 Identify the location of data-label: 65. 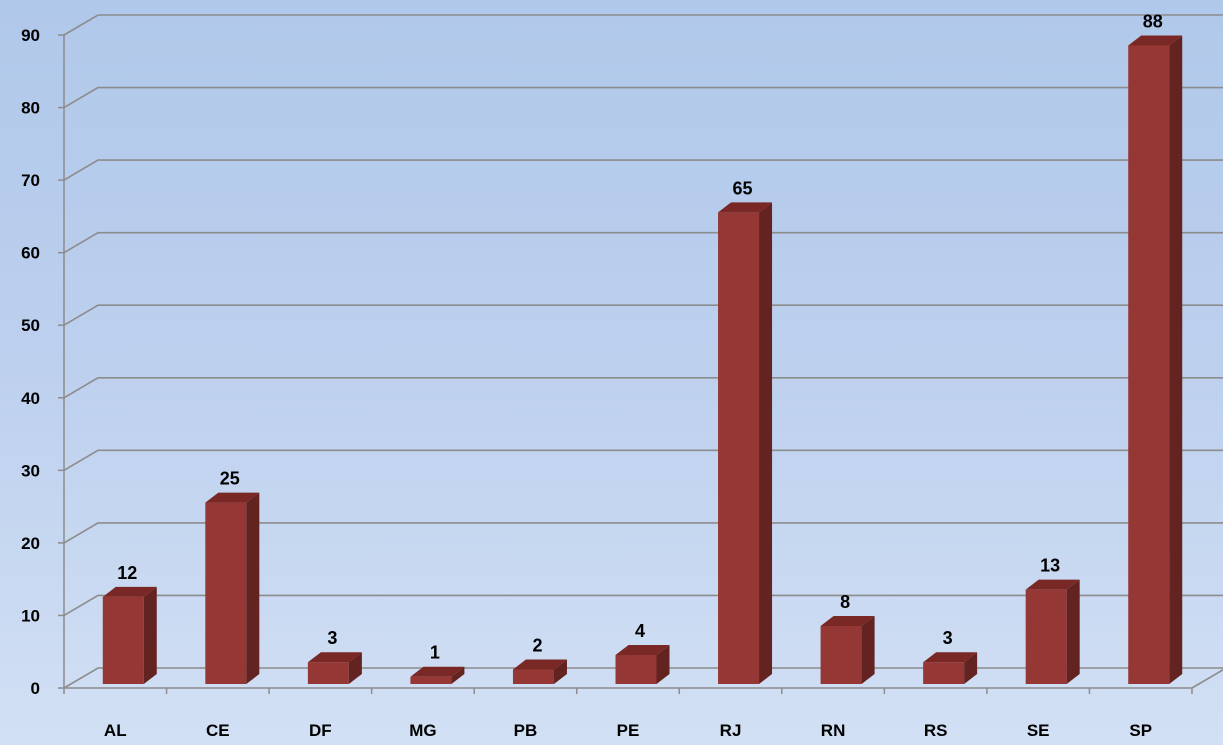
(743, 188).